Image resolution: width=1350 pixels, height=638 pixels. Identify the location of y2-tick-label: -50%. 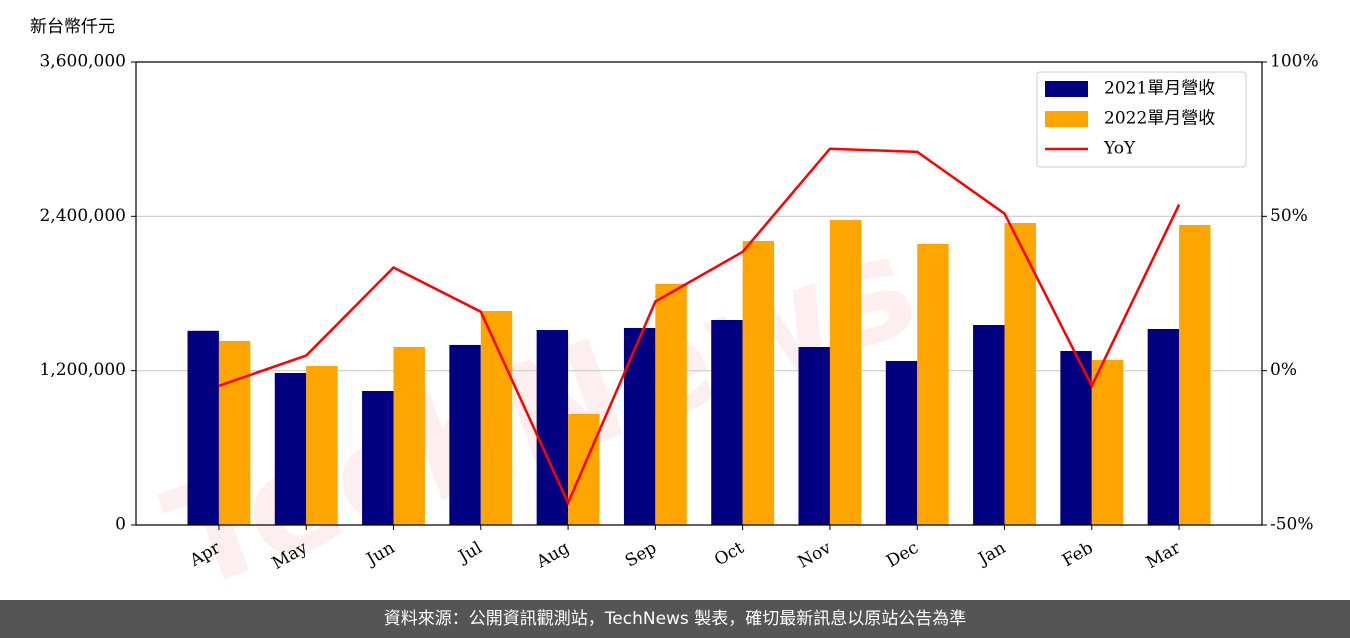
(1292, 525).